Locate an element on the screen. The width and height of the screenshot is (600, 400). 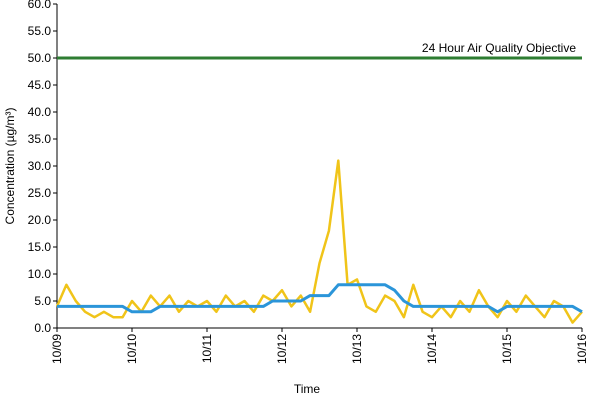
y-tick-label: 10.0 is located at coordinates (40, 274).